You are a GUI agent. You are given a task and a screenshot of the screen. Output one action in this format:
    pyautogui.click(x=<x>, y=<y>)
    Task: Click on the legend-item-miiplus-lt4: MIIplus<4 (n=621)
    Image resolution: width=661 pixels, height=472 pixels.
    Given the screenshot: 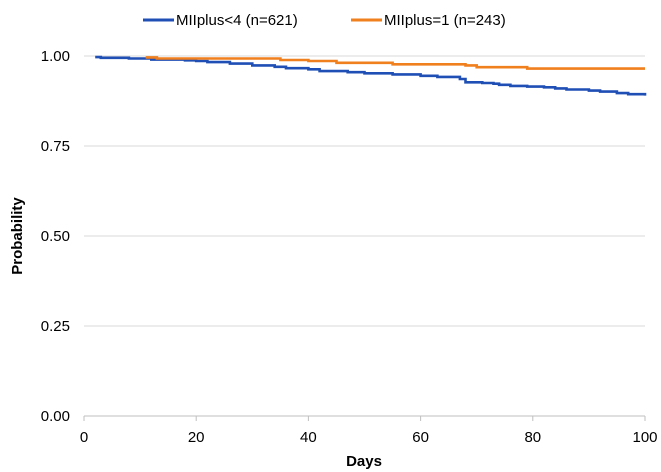 What is the action you would take?
    pyautogui.click(x=220, y=20)
    